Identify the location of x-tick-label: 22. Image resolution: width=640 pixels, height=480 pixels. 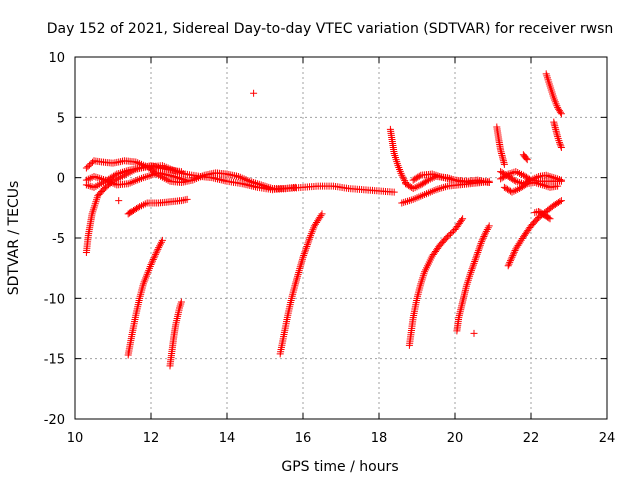
(531, 438).